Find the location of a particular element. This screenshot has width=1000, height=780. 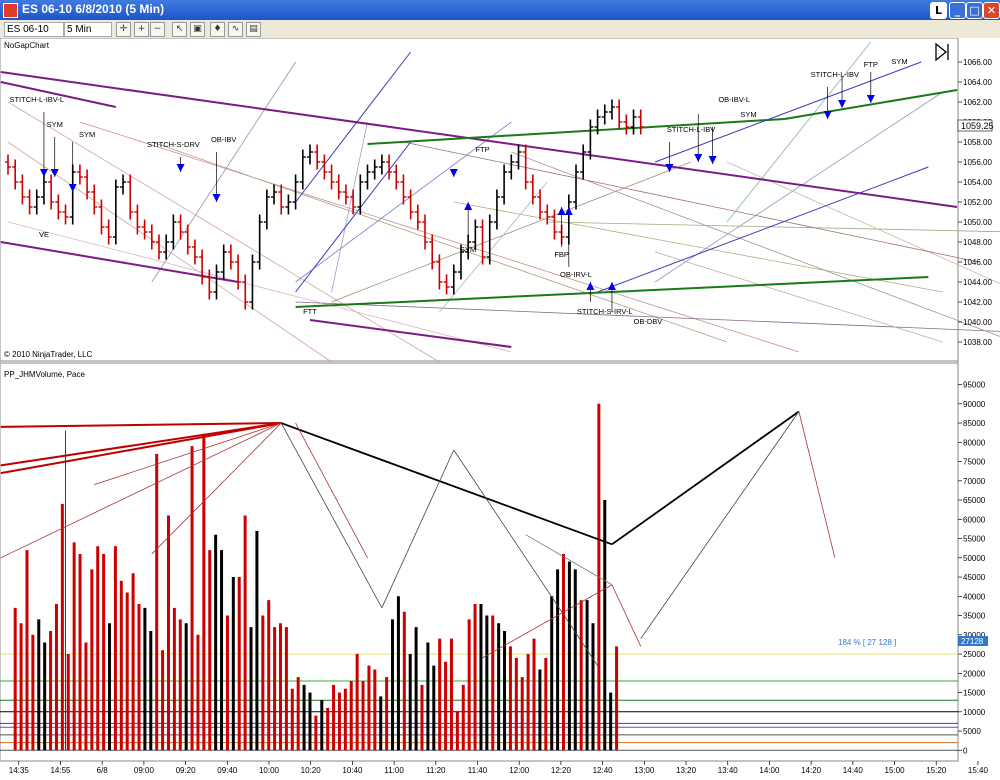

interval-selector: 5 Min is located at coordinates (88, 29).